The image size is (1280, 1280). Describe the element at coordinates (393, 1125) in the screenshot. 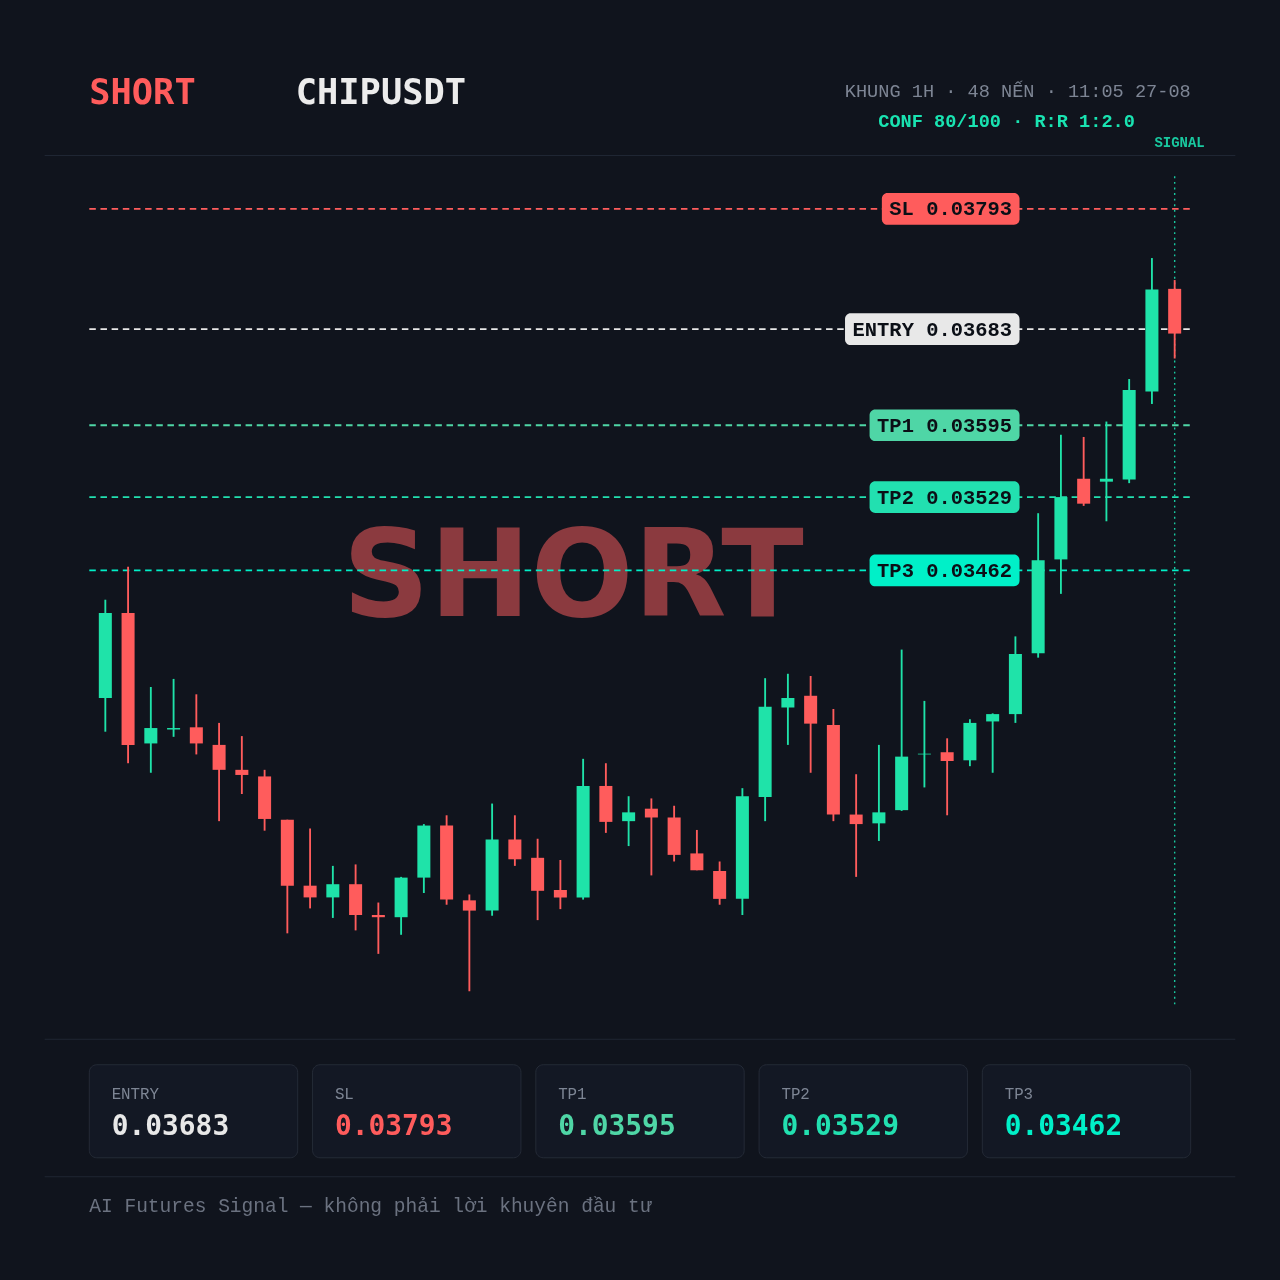

I see `text: 0.03793` at that location.